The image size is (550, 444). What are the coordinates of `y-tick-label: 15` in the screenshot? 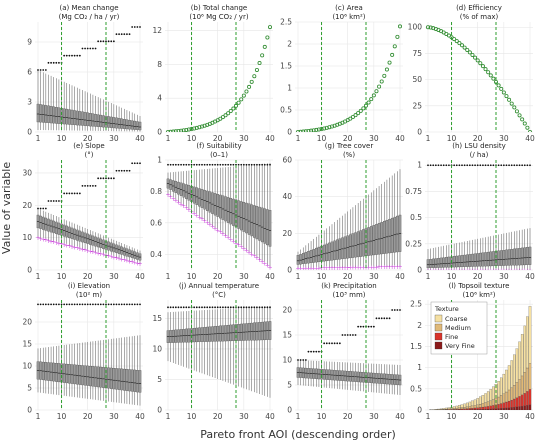 It's located at (157, 318).